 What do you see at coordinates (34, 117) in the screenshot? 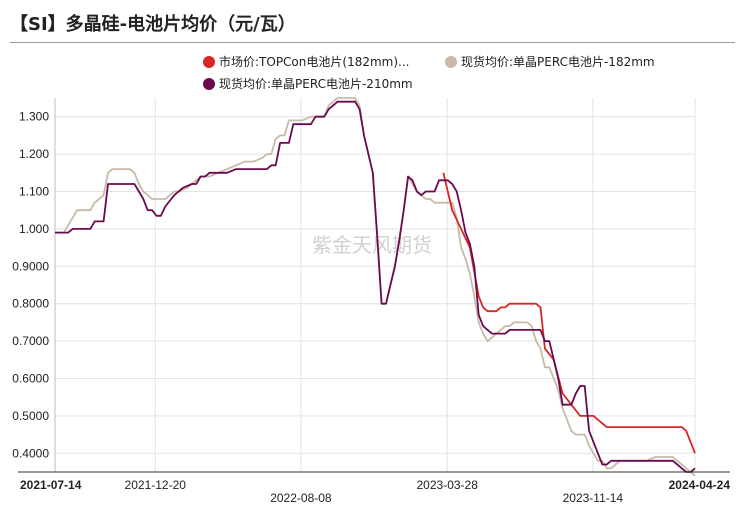
I see `y-tick-label: 1.300` at bounding box center [34, 117].